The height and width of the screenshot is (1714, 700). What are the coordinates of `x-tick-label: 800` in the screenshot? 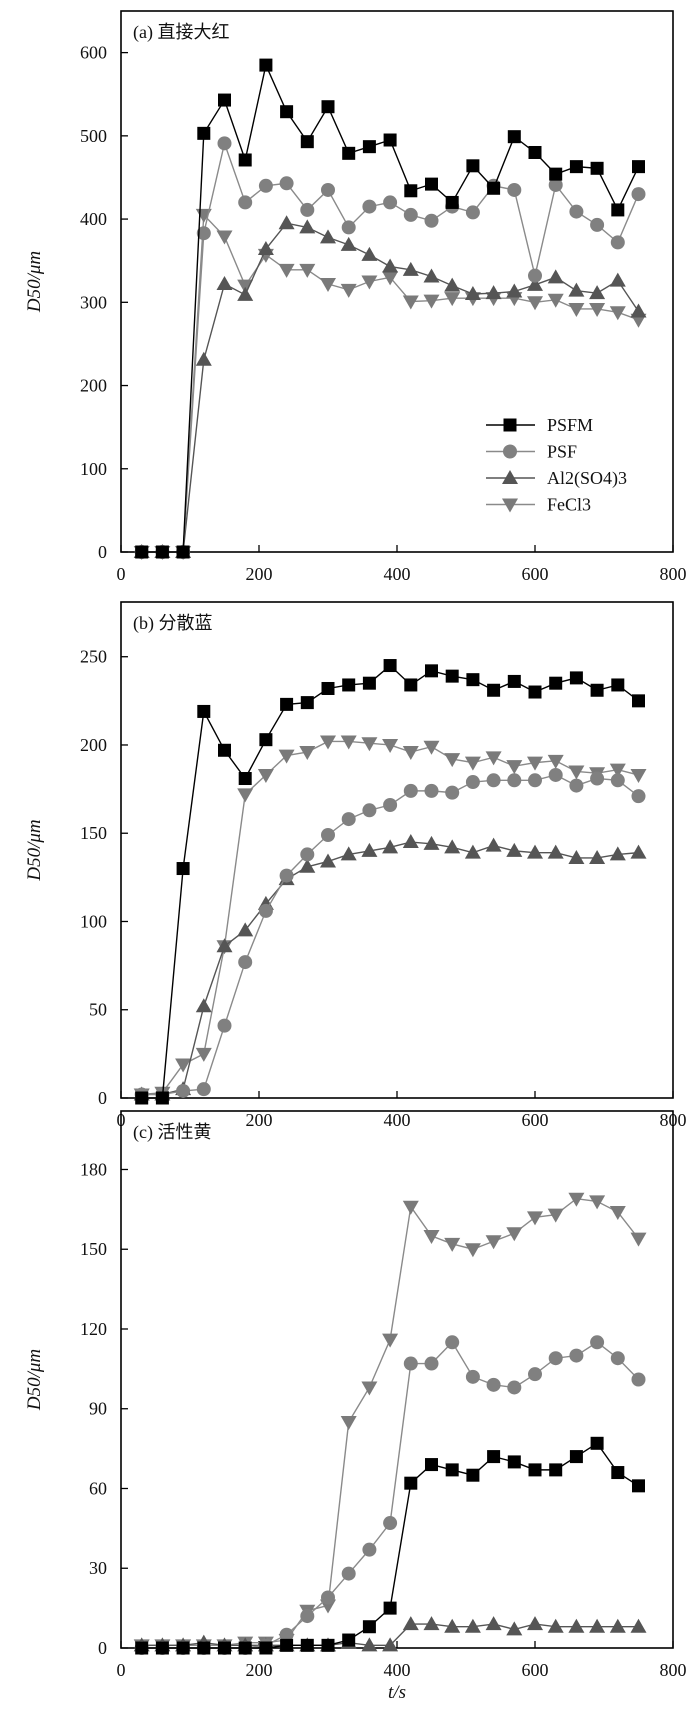 It's located at (673, 1670).